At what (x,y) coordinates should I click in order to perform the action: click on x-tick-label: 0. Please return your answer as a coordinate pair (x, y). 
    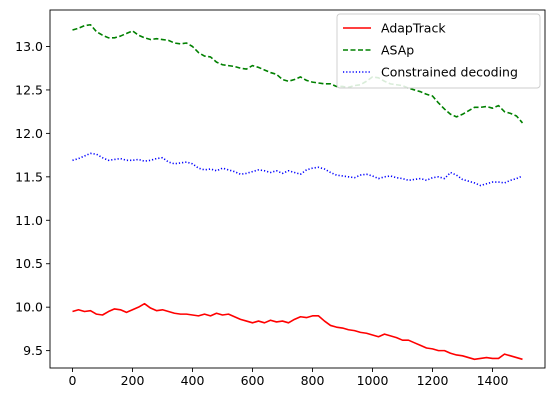
    Looking at the image, I should click on (73, 380).